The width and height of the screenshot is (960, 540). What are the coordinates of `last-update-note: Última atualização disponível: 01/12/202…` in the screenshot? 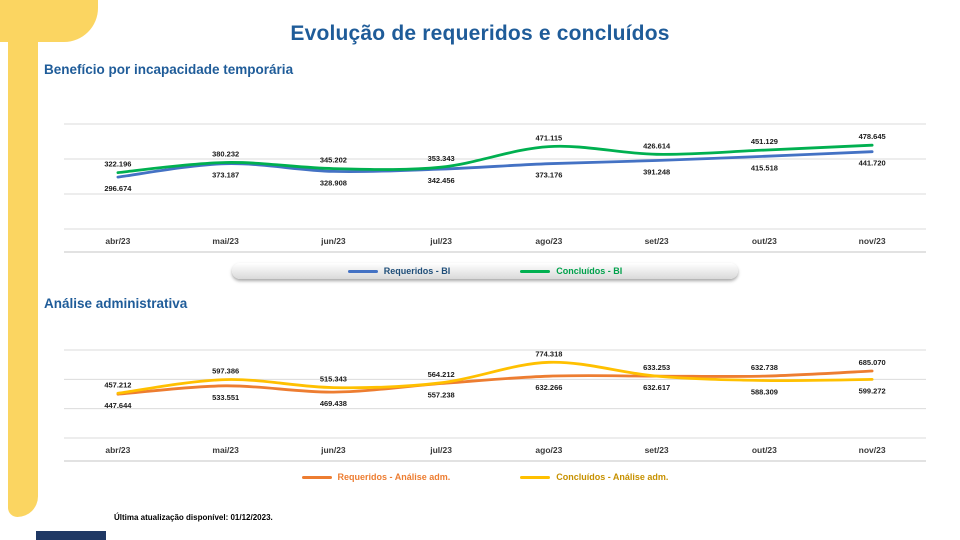 It's located at (193, 517).